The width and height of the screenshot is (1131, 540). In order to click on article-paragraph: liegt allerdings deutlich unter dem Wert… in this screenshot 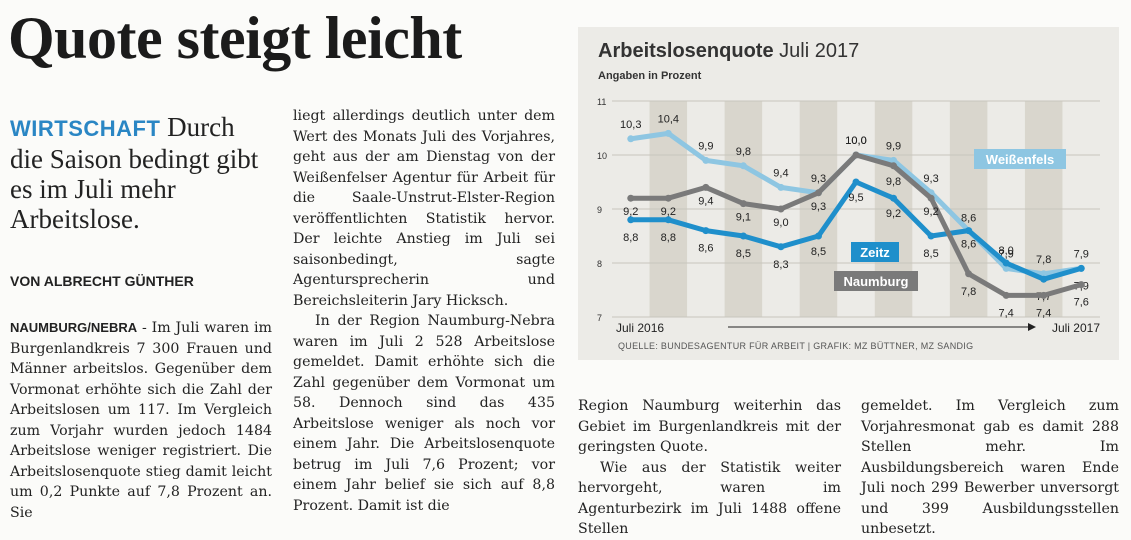, I will do `click(424, 208)`.